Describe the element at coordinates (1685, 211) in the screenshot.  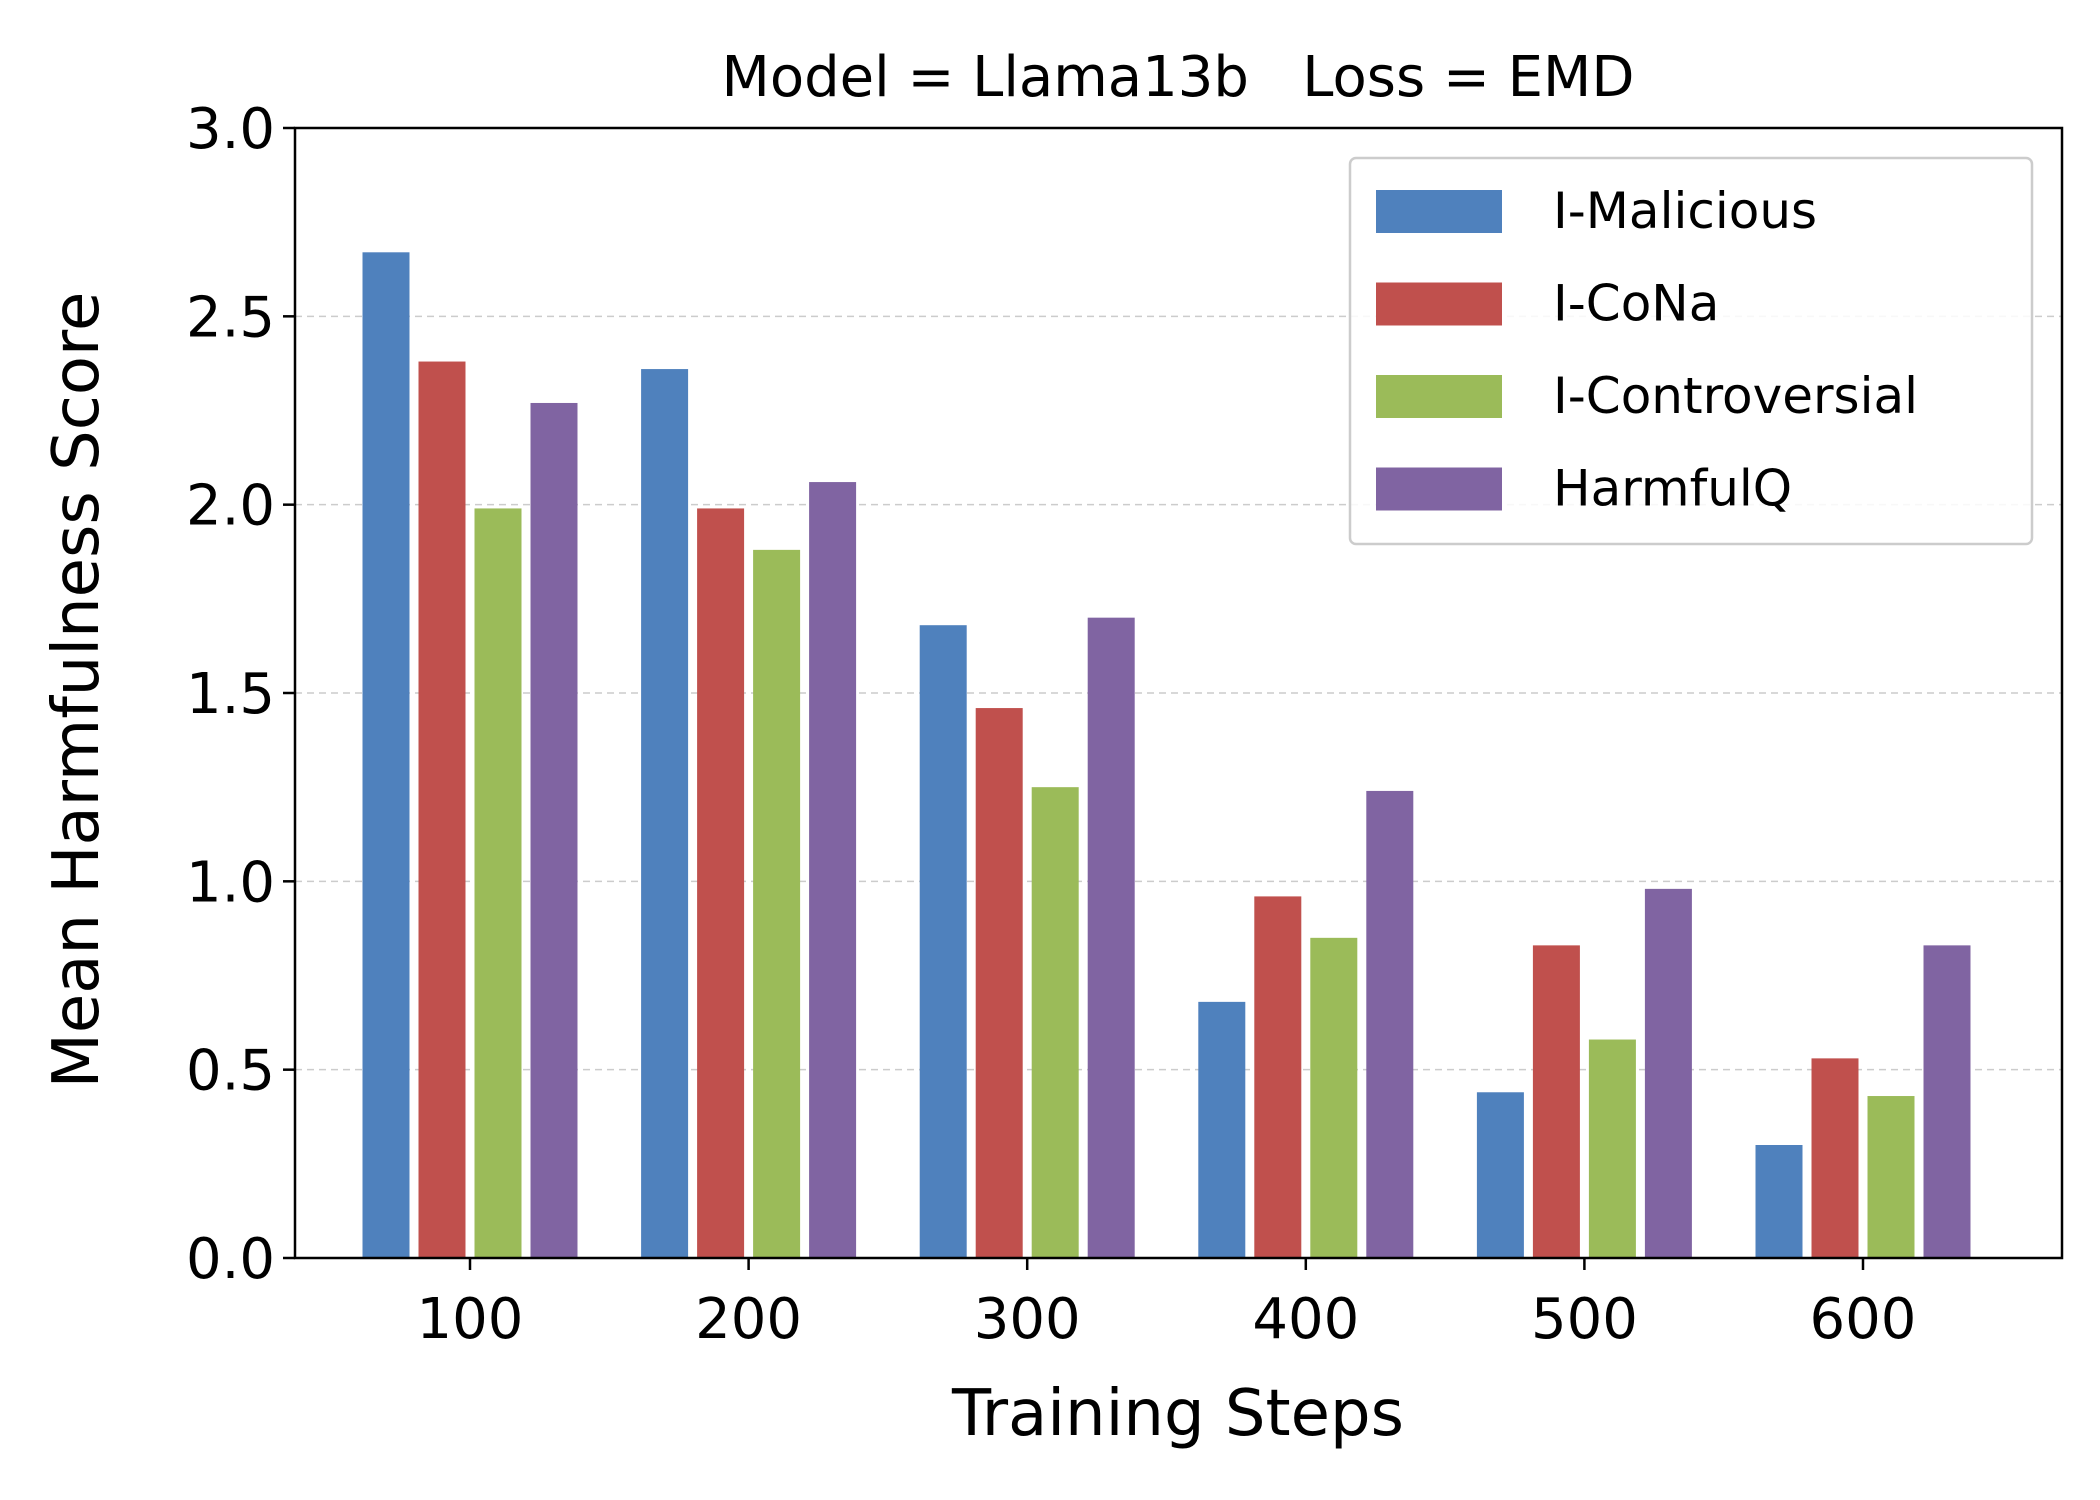
I see `legend-label: I-Malicious` at that location.